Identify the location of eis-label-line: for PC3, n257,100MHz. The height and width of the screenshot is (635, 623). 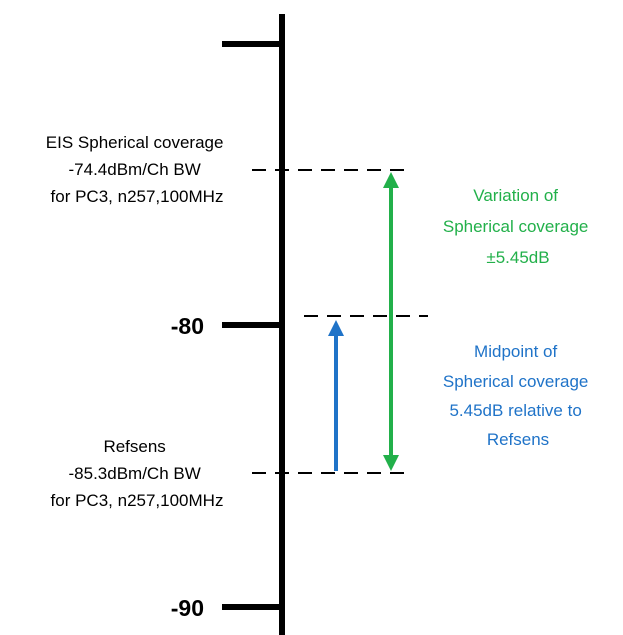
(137, 196).